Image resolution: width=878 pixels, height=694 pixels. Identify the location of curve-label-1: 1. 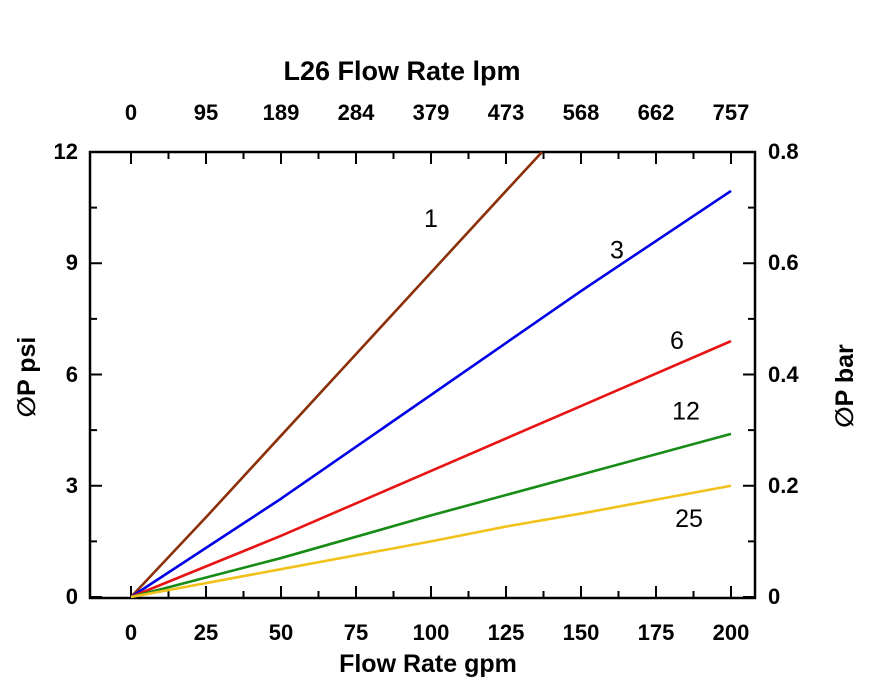
(431, 219).